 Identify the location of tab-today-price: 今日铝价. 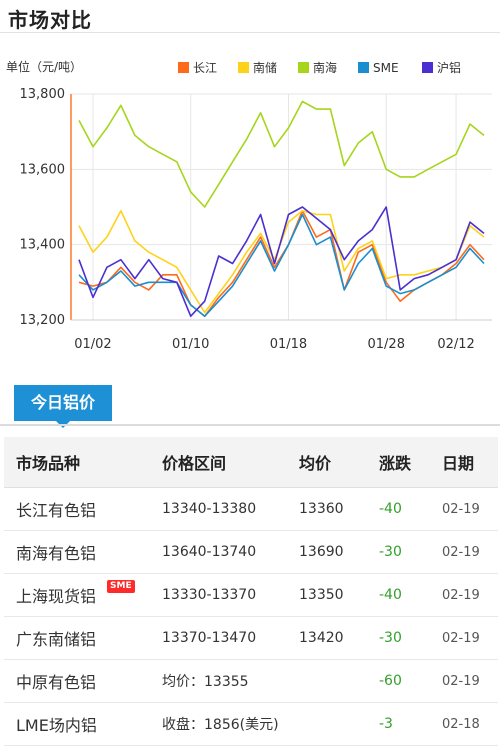
(63, 403).